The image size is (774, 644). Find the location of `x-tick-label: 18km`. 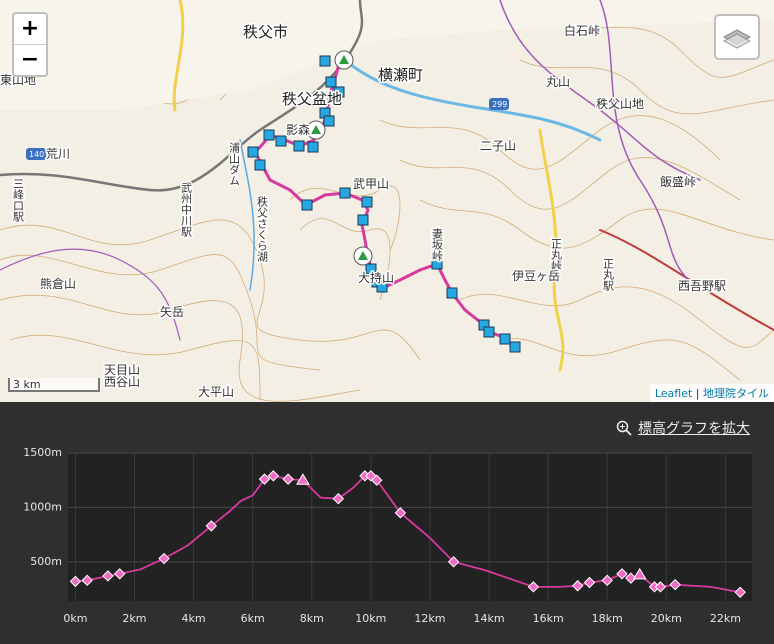

x-tick-label: 18km is located at coordinates (607, 618).